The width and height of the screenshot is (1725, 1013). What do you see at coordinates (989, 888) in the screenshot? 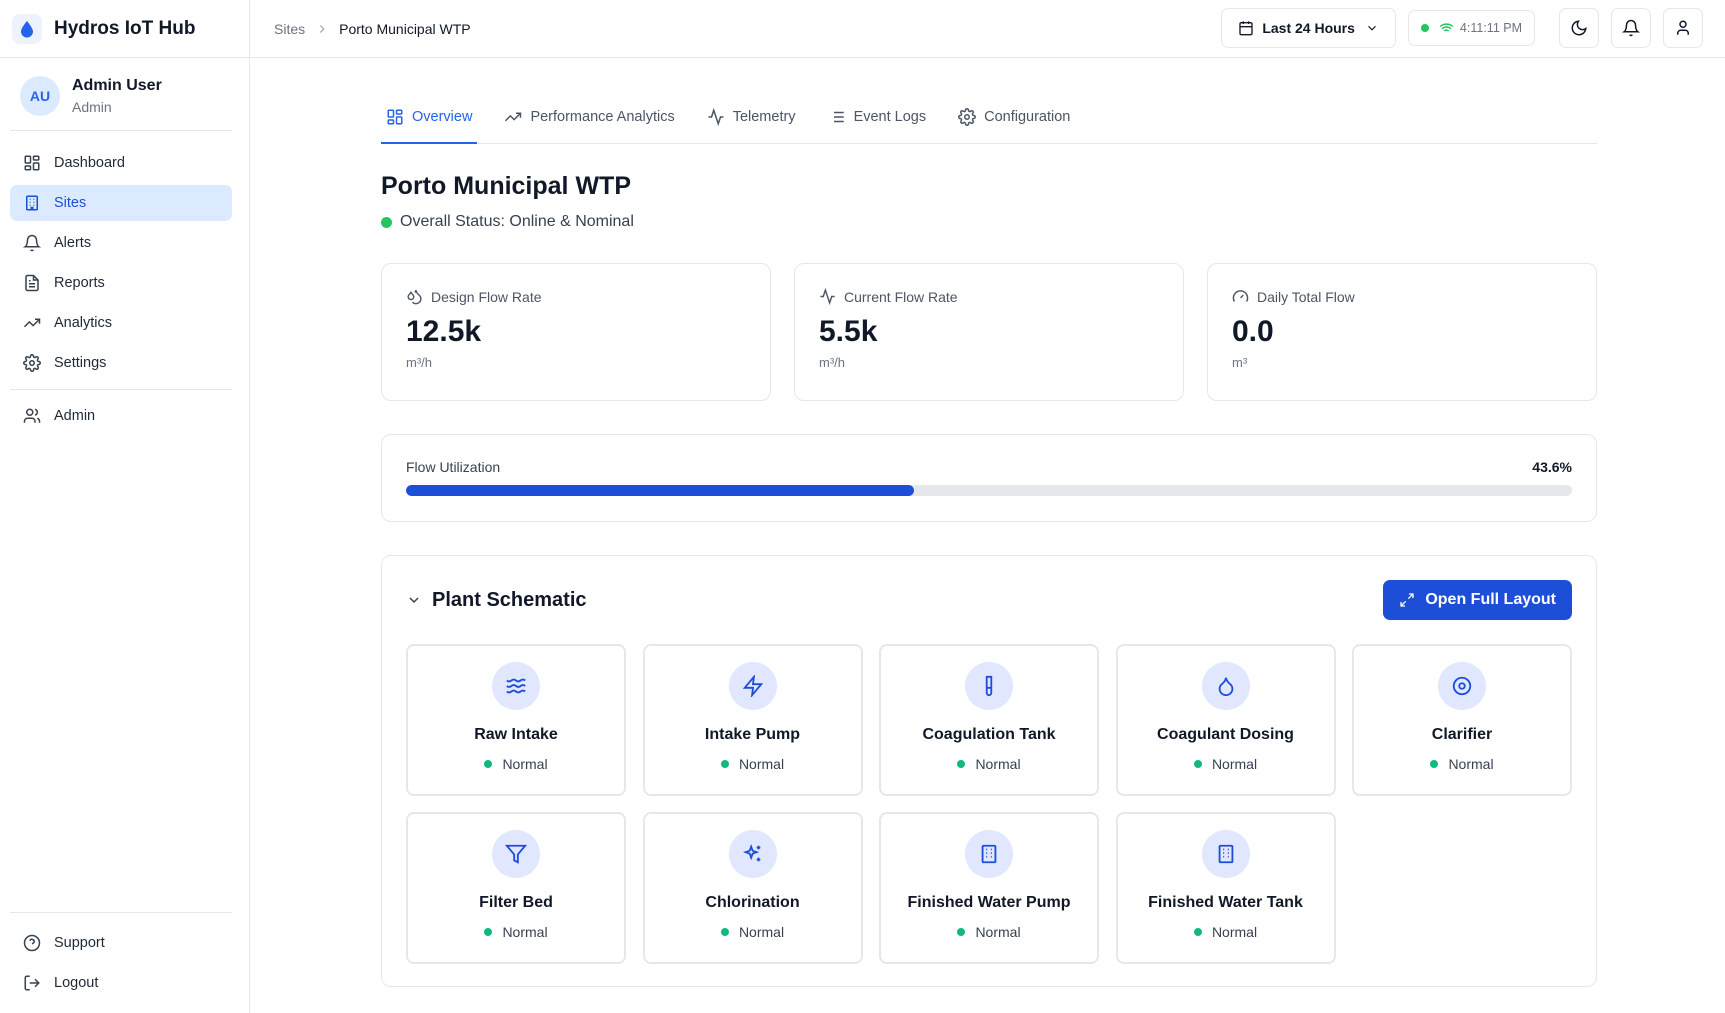
I see `unit-card-finished-water-pump: Finished Water Pump Normal` at bounding box center [989, 888].